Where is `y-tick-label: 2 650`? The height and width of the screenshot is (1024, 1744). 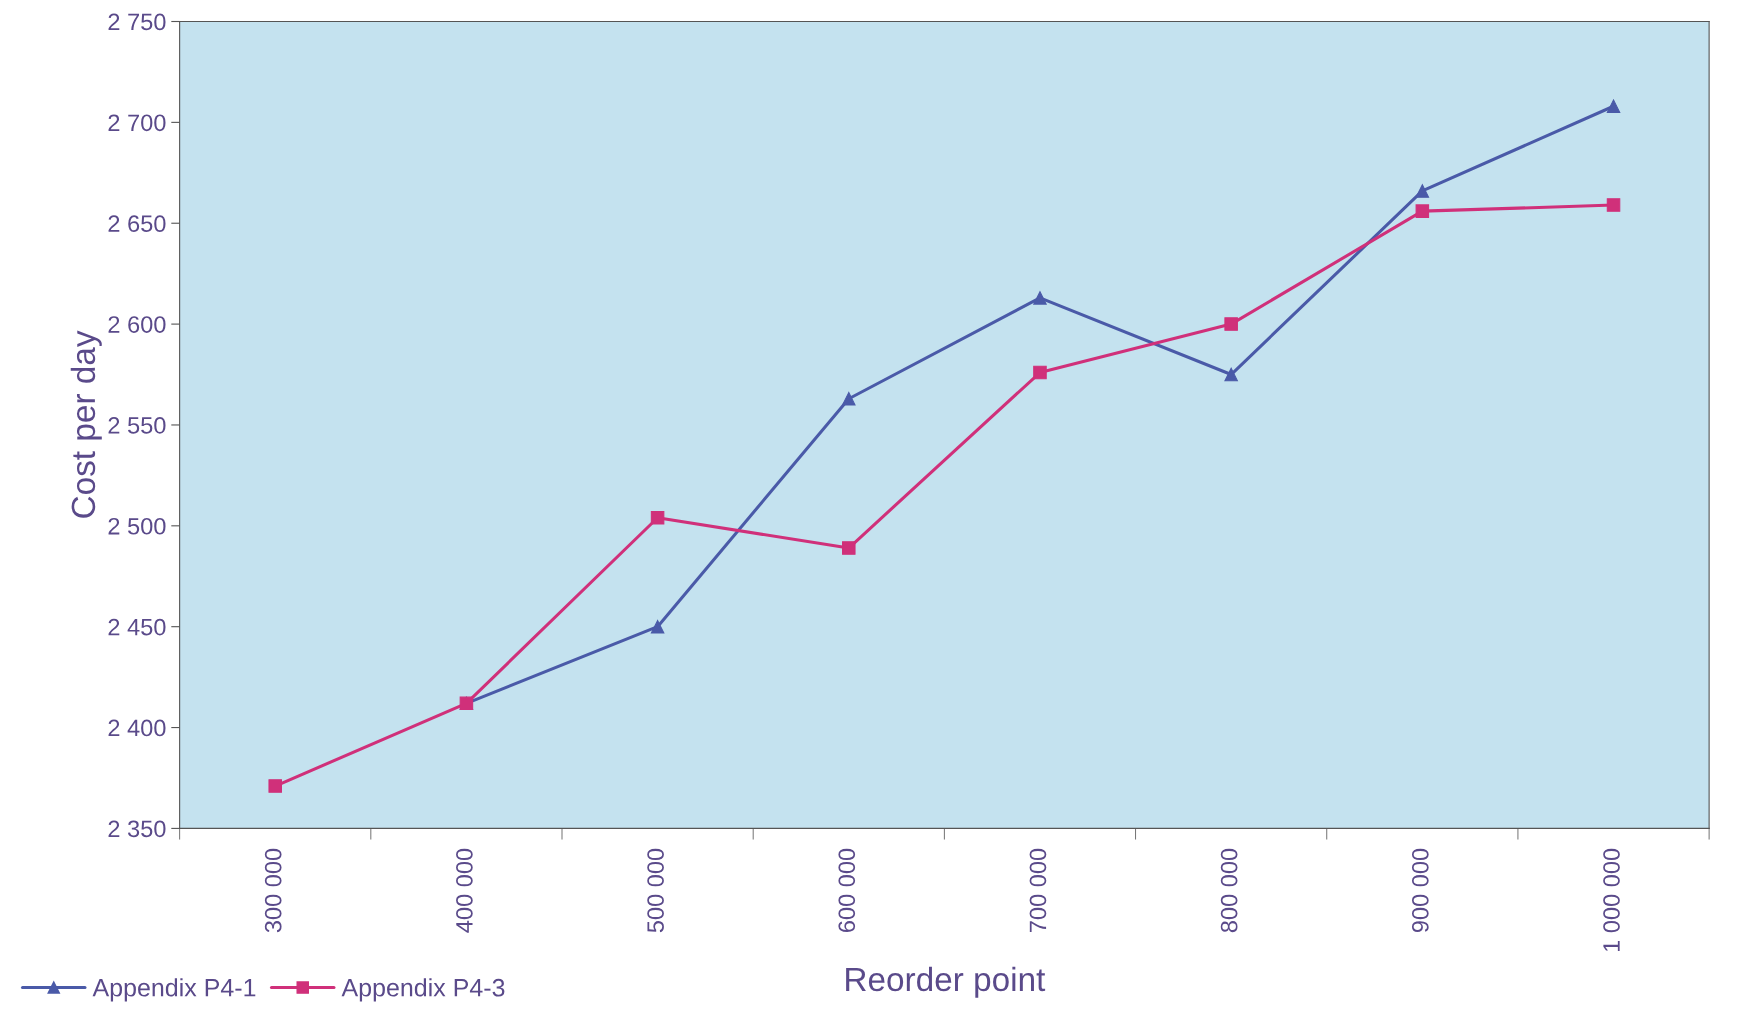
y-tick-label: 2 650 is located at coordinates (137, 224).